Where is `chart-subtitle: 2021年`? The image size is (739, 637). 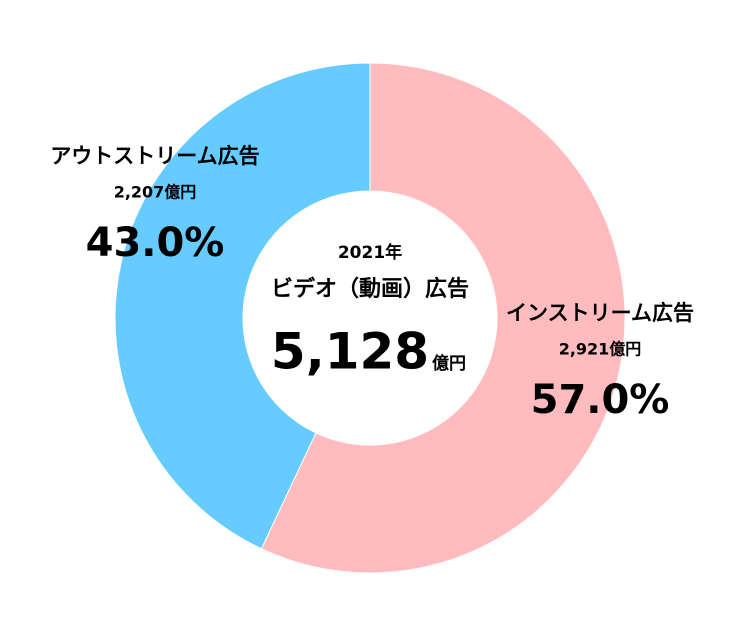
chart-subtitle: 2021年 is located at coordinates (370, 252).